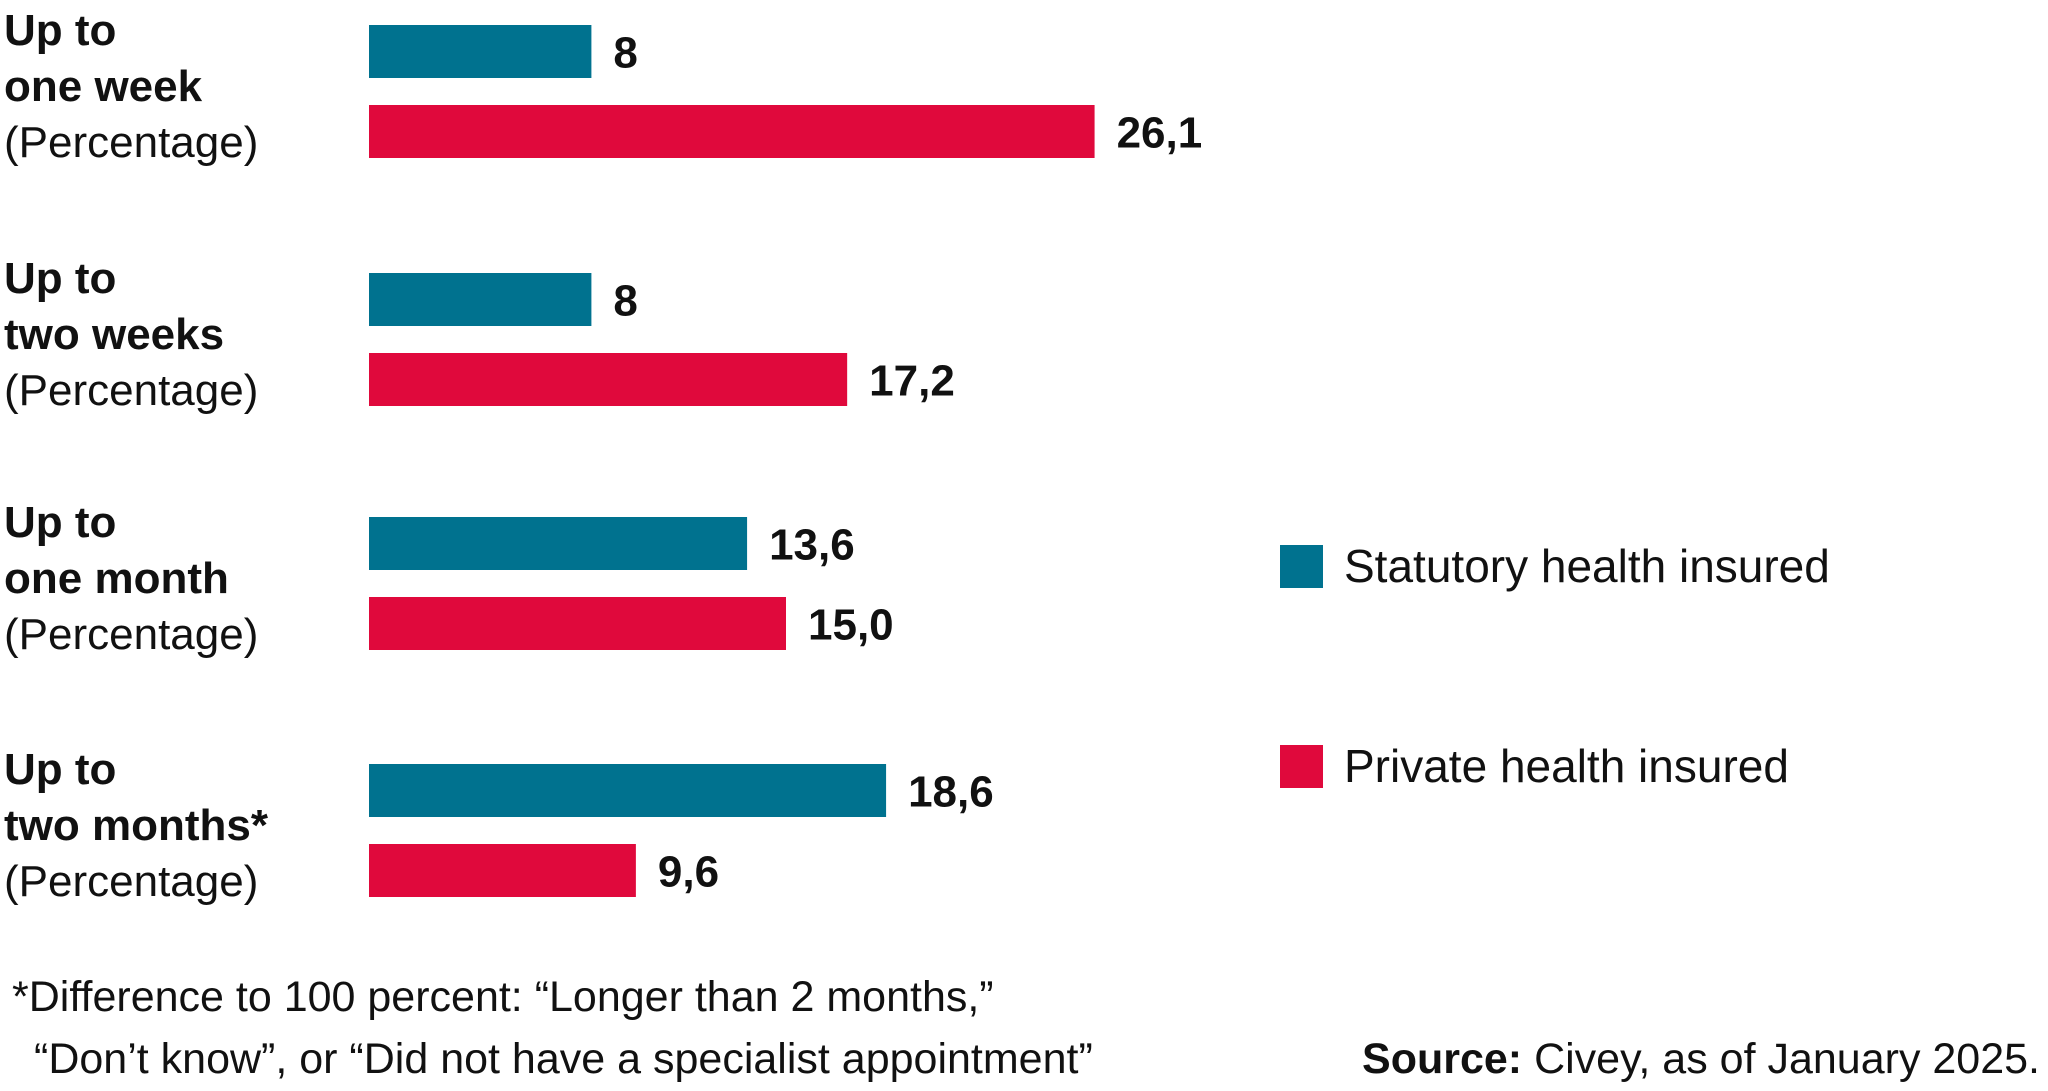 The image size is (2048, 1091). What do you see at coordinates (1566, 766) in the screenshot?
I see `legend-label-private: Private health insured` at bounding box center [1566, 766].